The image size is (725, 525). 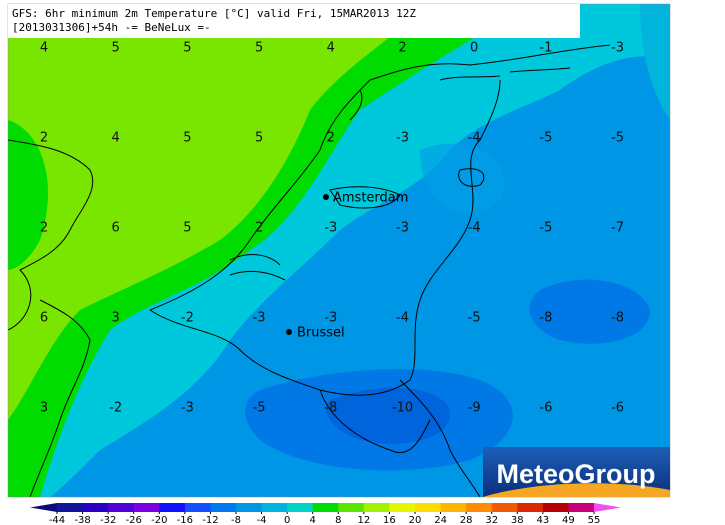 I want to click on colorbar-label: 43, so click(x=542, y=520).